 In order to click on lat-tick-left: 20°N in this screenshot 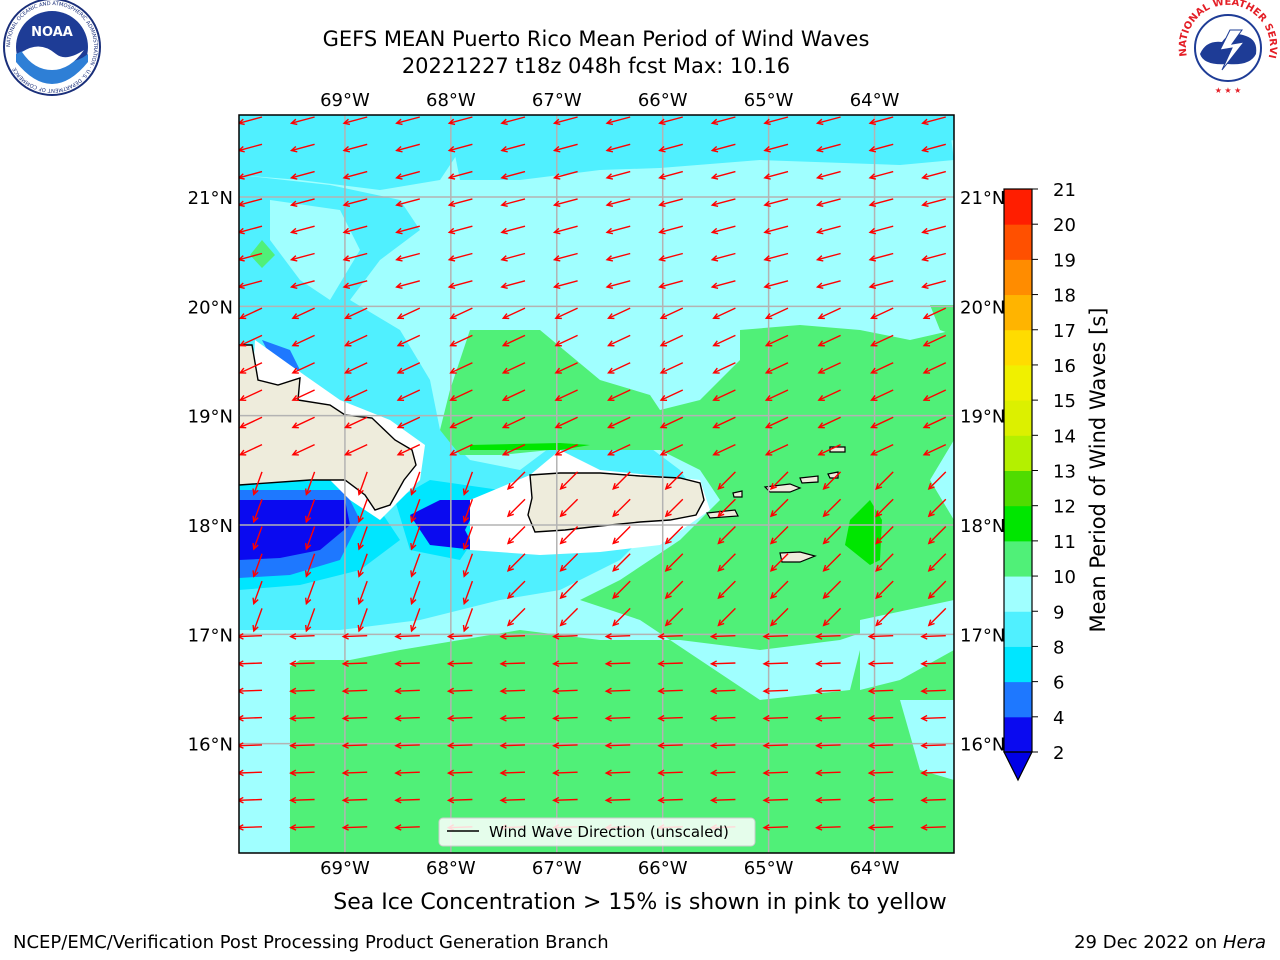, I will do `click(210, 307)`.